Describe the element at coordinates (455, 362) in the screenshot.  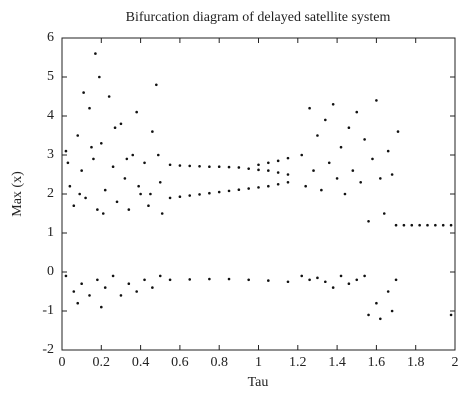
I see `x-tick-label: 2` at that location.